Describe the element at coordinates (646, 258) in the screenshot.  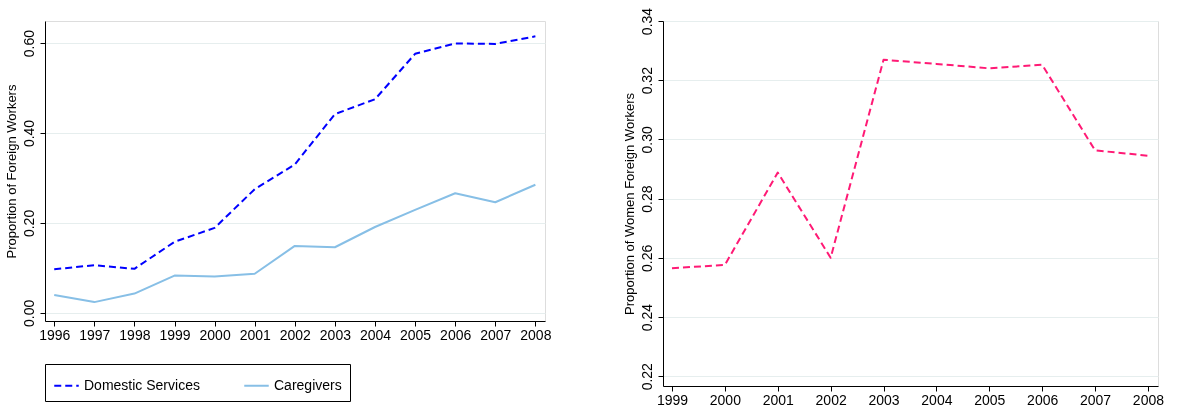
I see `y-tick-label: 0.26` at that location.